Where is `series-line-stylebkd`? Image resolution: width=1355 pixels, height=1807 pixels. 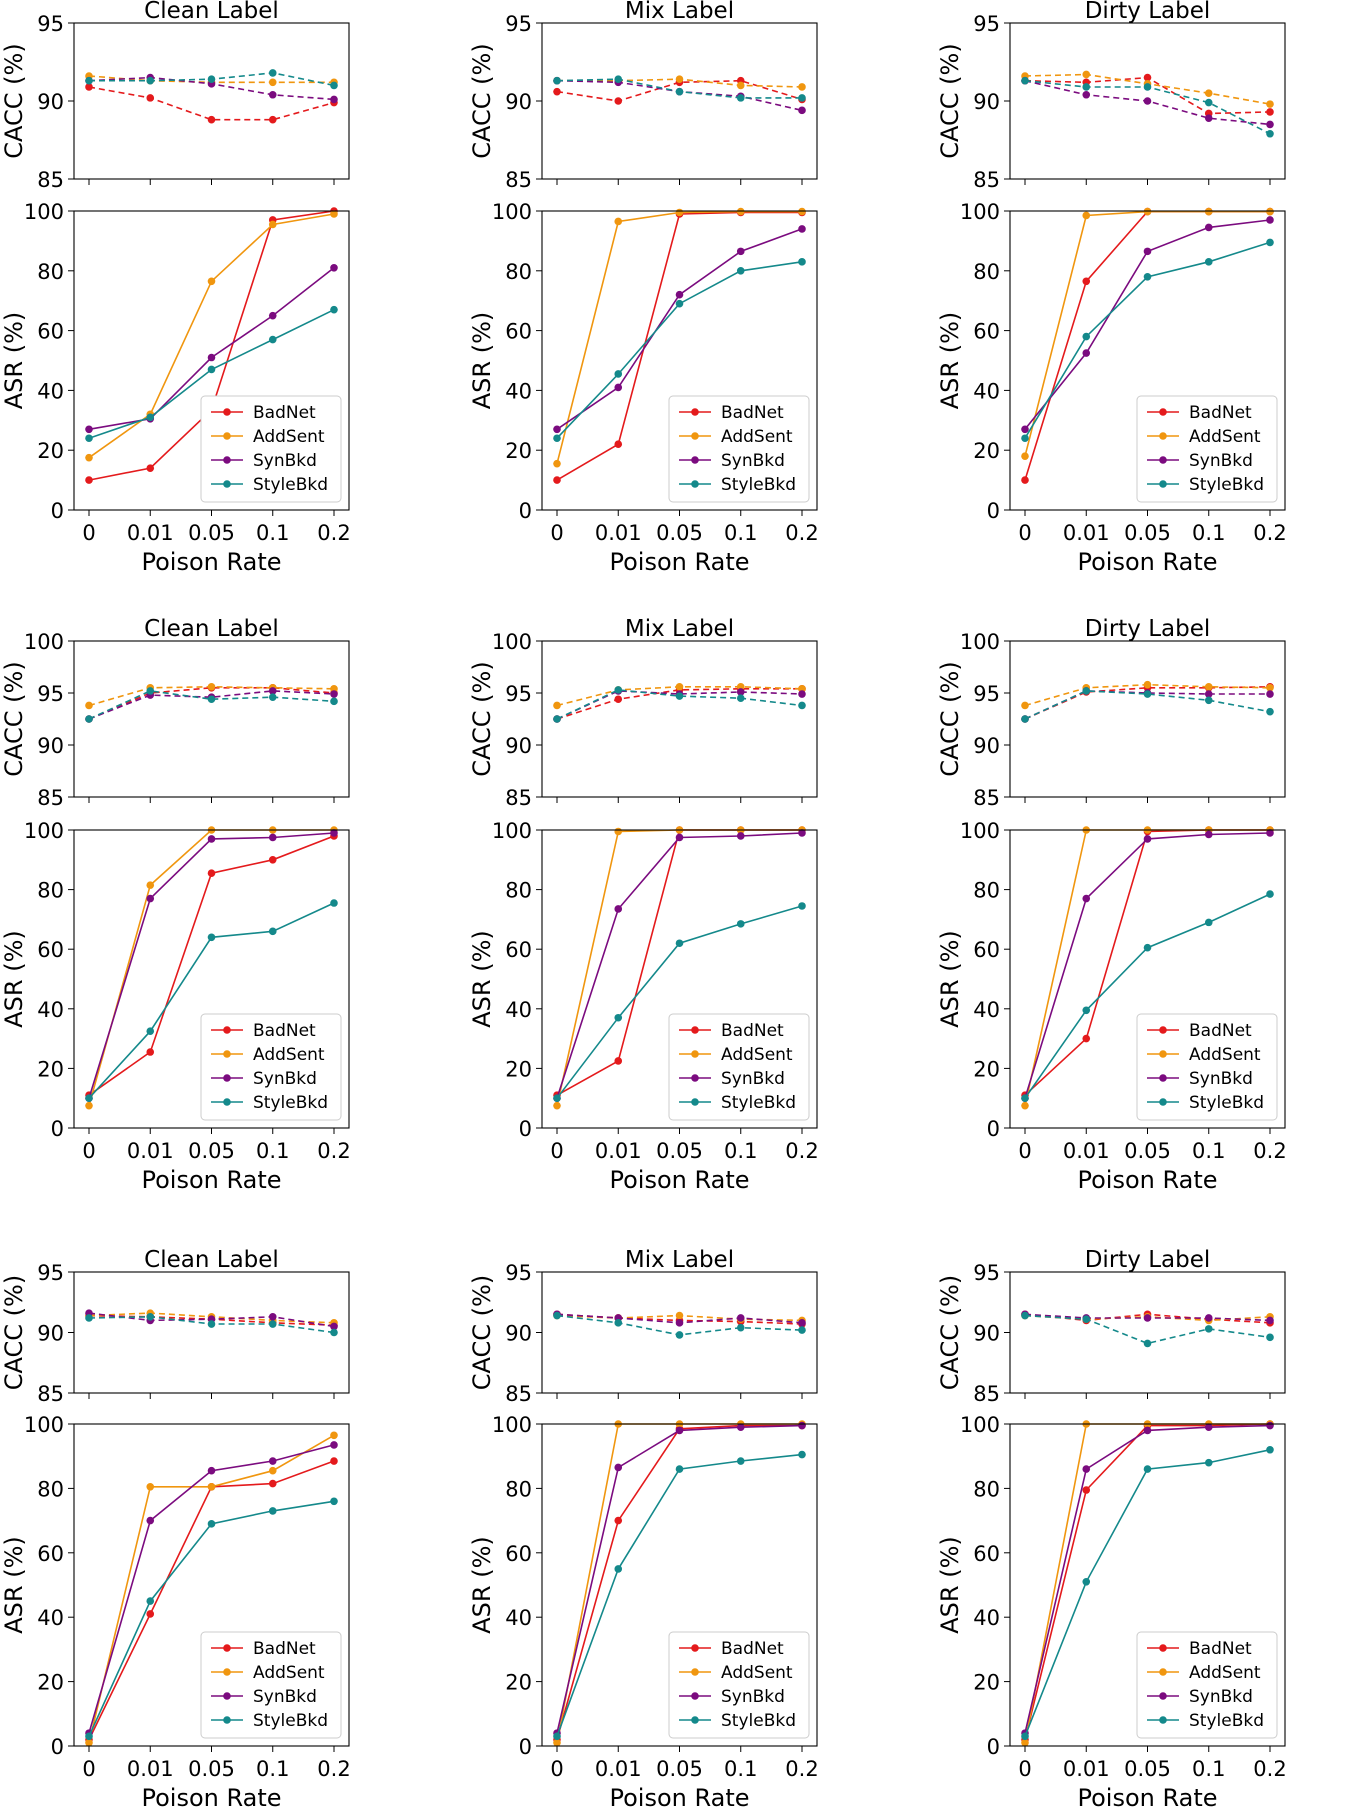 series-line-stylebkd is located at coordinates (1147, 1329).